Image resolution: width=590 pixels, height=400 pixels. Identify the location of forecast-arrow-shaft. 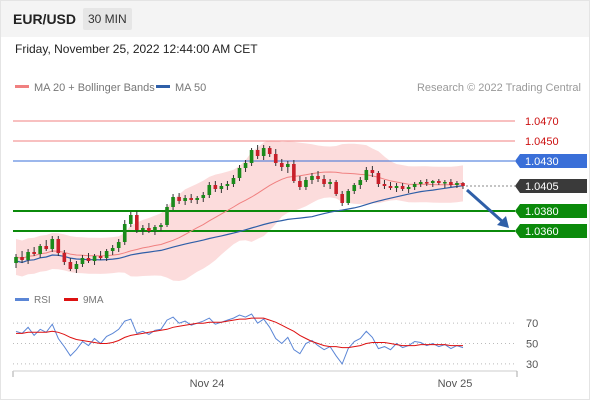
(485, 206).